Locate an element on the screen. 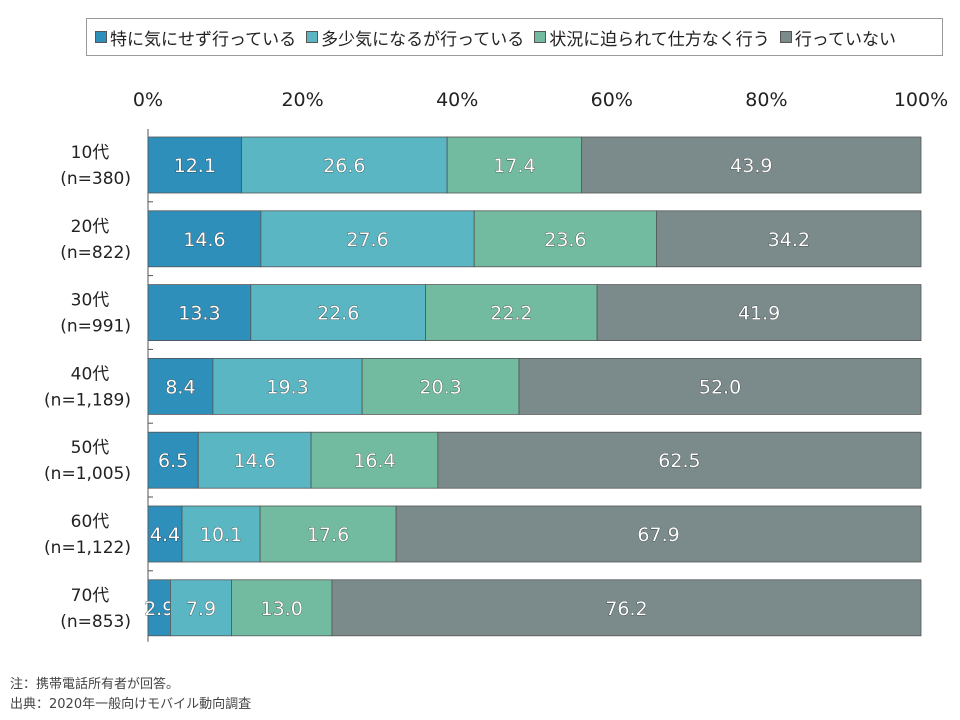  category-label: 30代 is located at coordinates (90, 301).